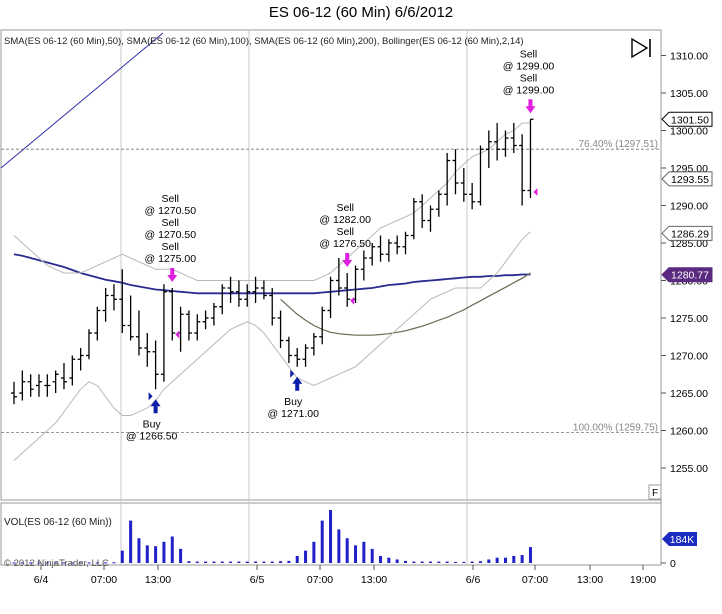 The image size is (722, 614). What do you see at coordinates (82, 100) in the screenshot?
I see `sma100-line` at bounding box center [82, 100].